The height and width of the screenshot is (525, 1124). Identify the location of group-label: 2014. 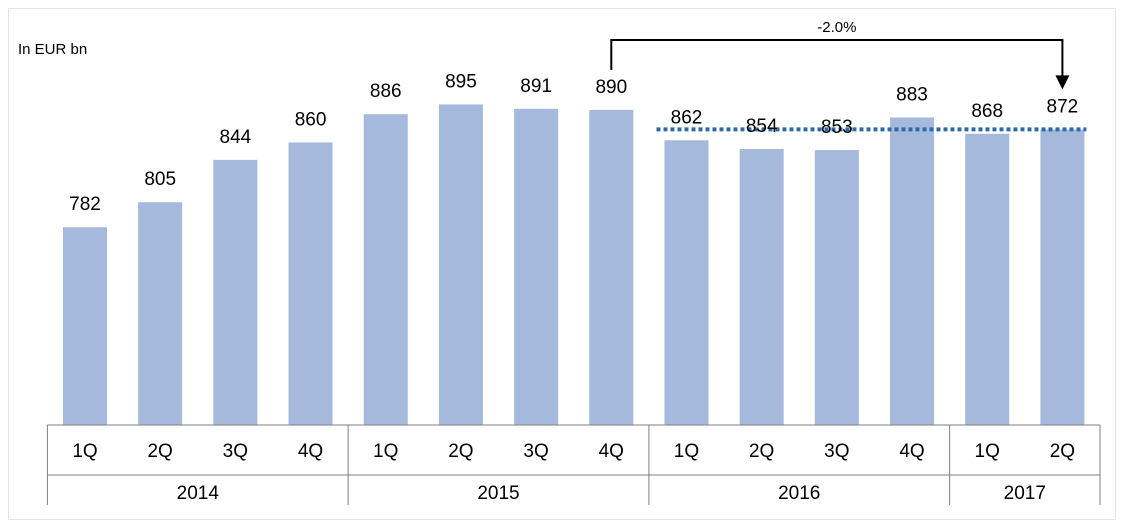
(198, 493).